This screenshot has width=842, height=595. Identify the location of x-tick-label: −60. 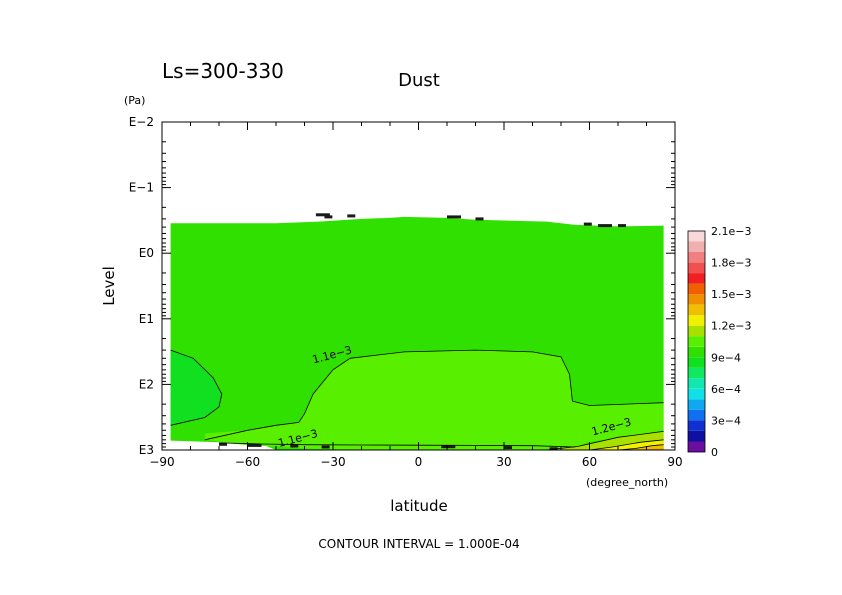
(247, 462).